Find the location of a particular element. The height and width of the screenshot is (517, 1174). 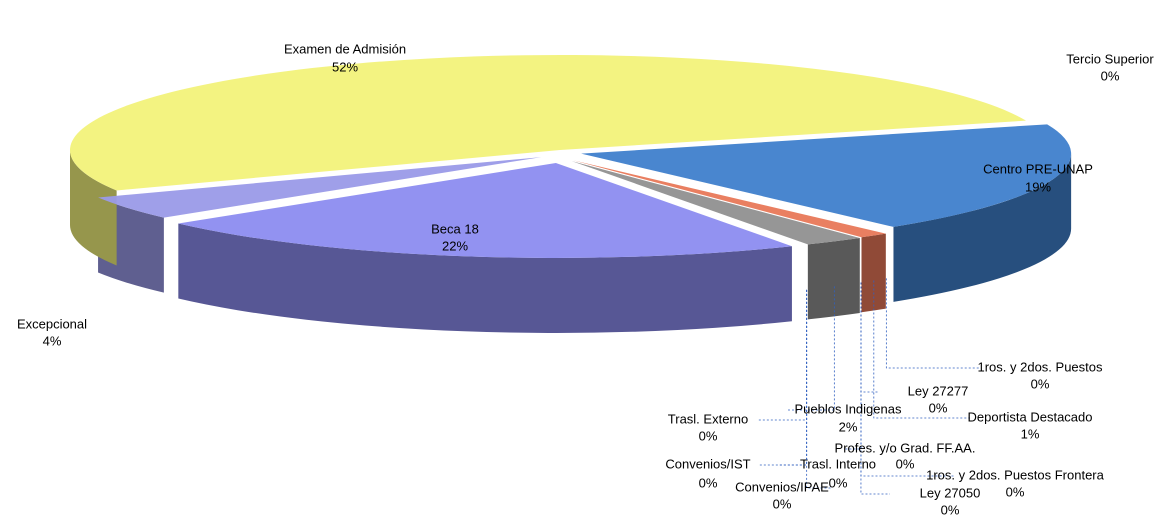

slice-label: Excepcional is located at coordinates (52, 323).